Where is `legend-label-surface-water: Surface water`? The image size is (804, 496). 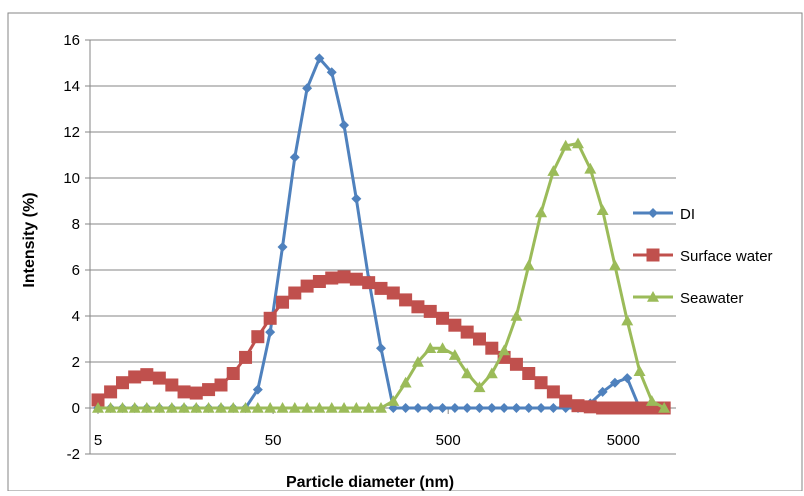
legend-label-surface-water: Surface water is located at coordinates (726, 256).